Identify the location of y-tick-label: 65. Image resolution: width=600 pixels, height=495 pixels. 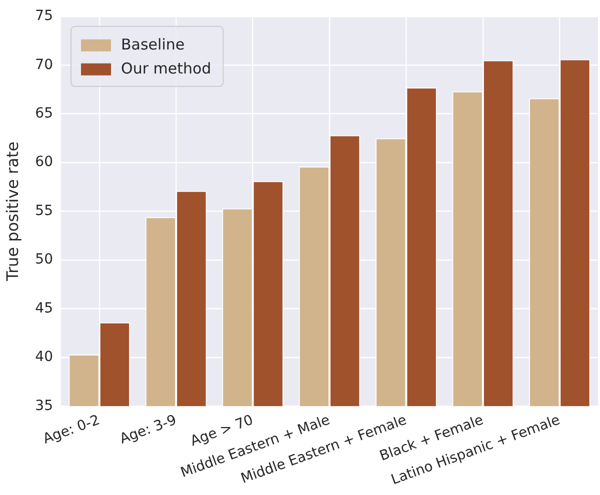
(44, 113).